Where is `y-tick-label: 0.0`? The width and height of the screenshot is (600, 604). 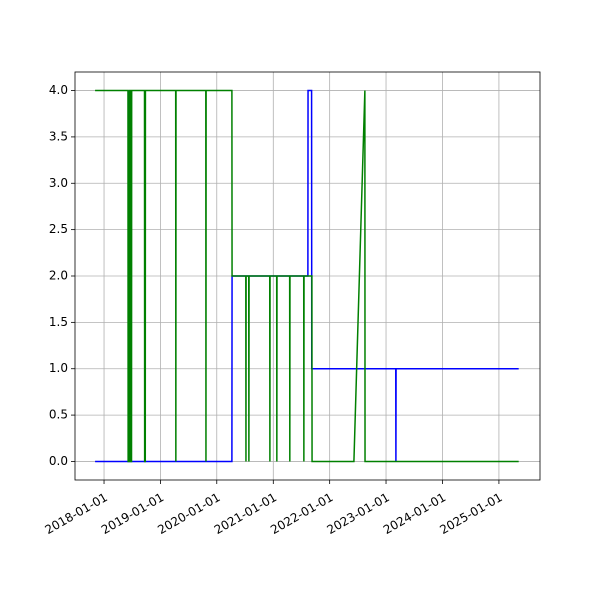
y-tick-label: 0.0 is located at coordinates (58, 461).